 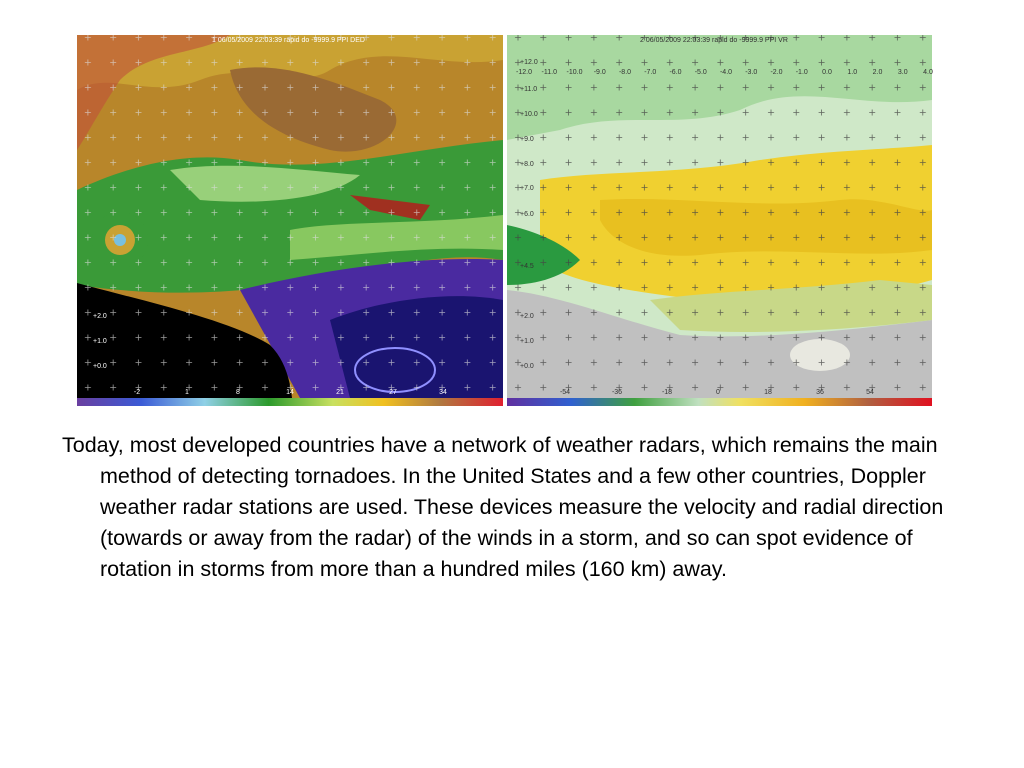 What do you see at coordinates (870, 392) in the screenshot?
I see `scale-label: 54` at bounding box center [870, 392].